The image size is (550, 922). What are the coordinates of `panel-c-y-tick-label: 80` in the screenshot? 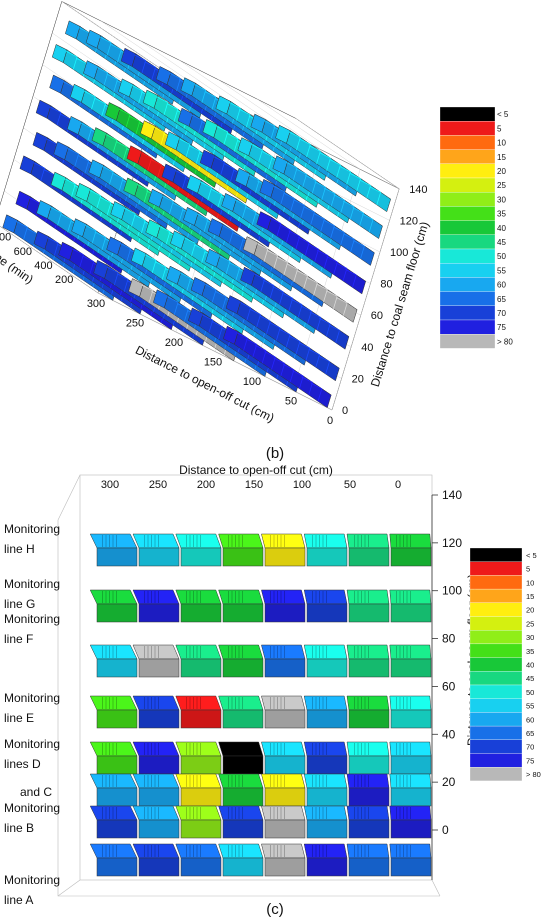 It's located at (449, 639).